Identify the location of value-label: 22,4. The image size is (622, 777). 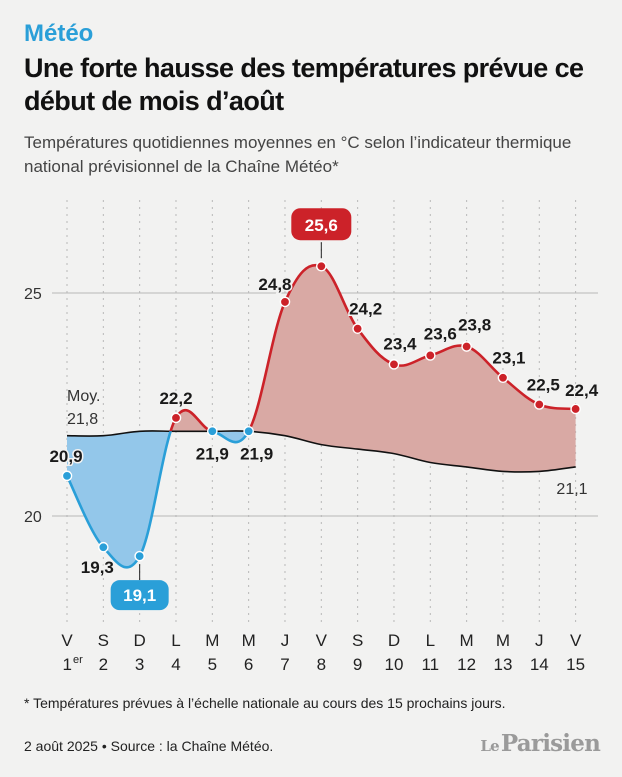
(582, 390).